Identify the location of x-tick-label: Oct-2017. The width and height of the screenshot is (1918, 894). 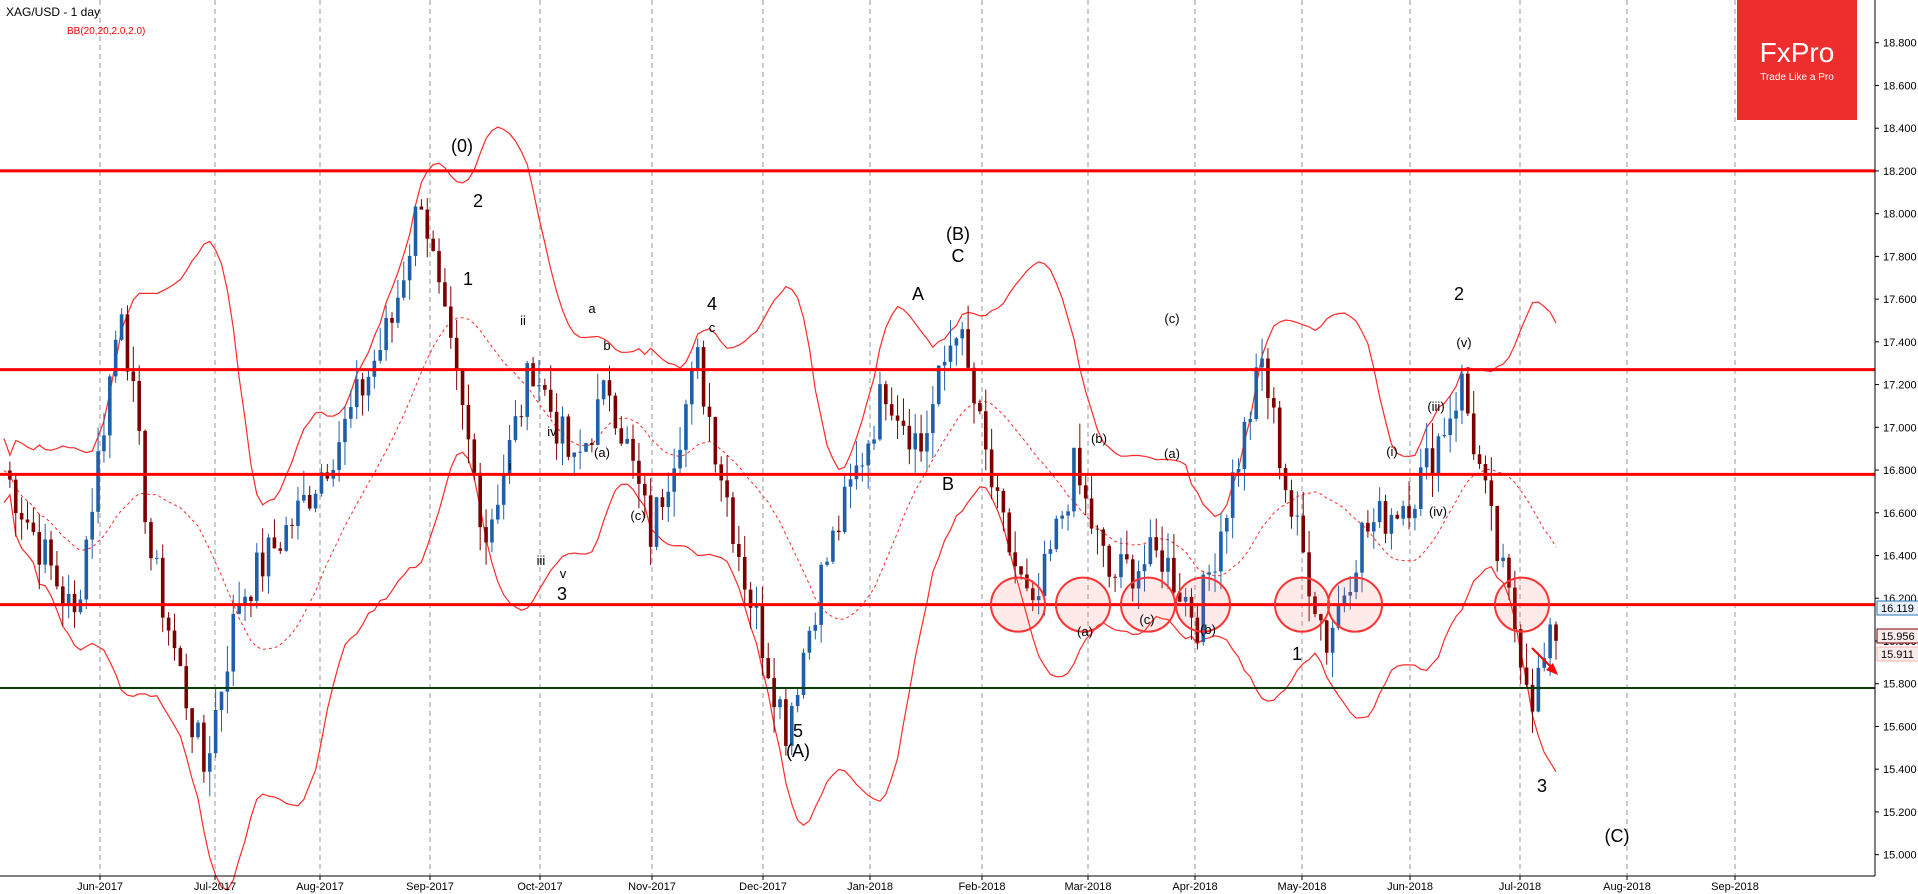
(539, 887).